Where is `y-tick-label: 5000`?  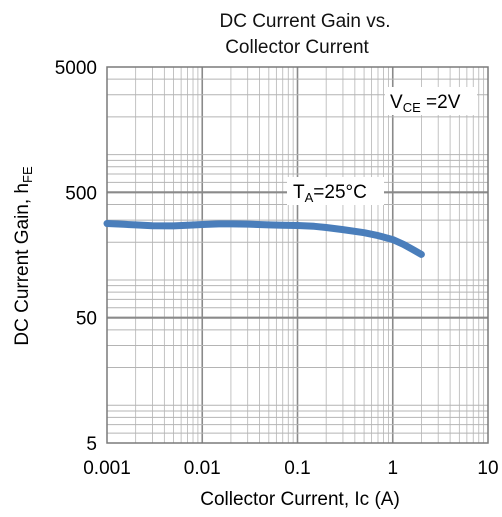 y-tick-label: 5000 is located at coordinates (76, 68).